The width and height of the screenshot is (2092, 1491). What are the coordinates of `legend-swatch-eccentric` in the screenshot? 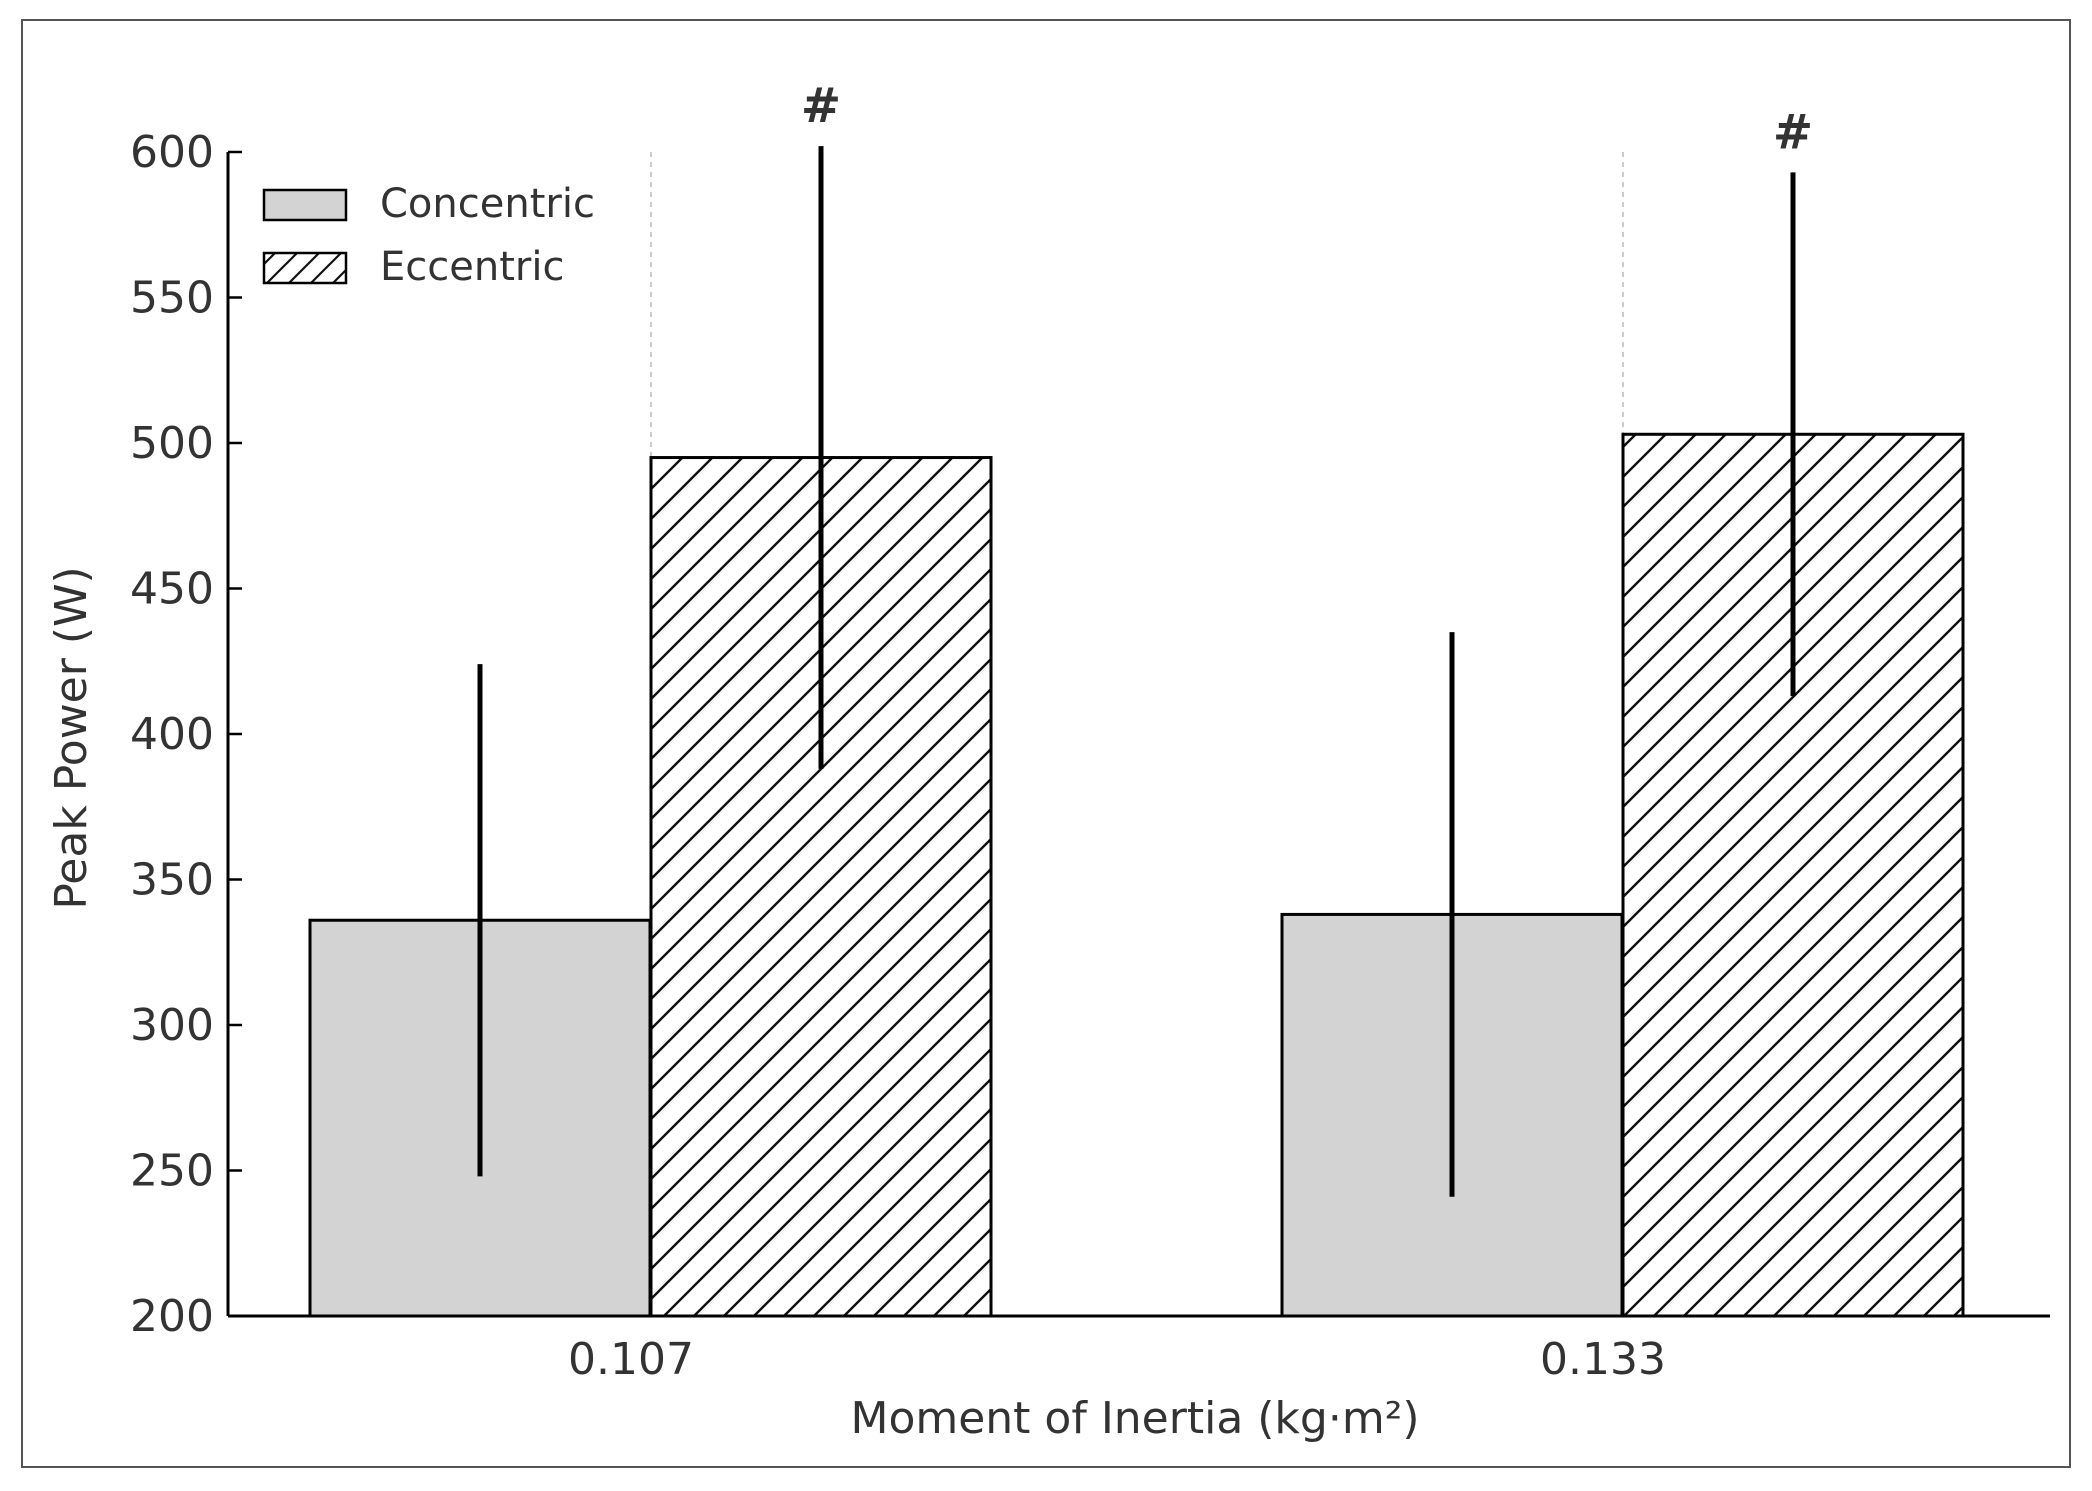 It's located at (305, 268).